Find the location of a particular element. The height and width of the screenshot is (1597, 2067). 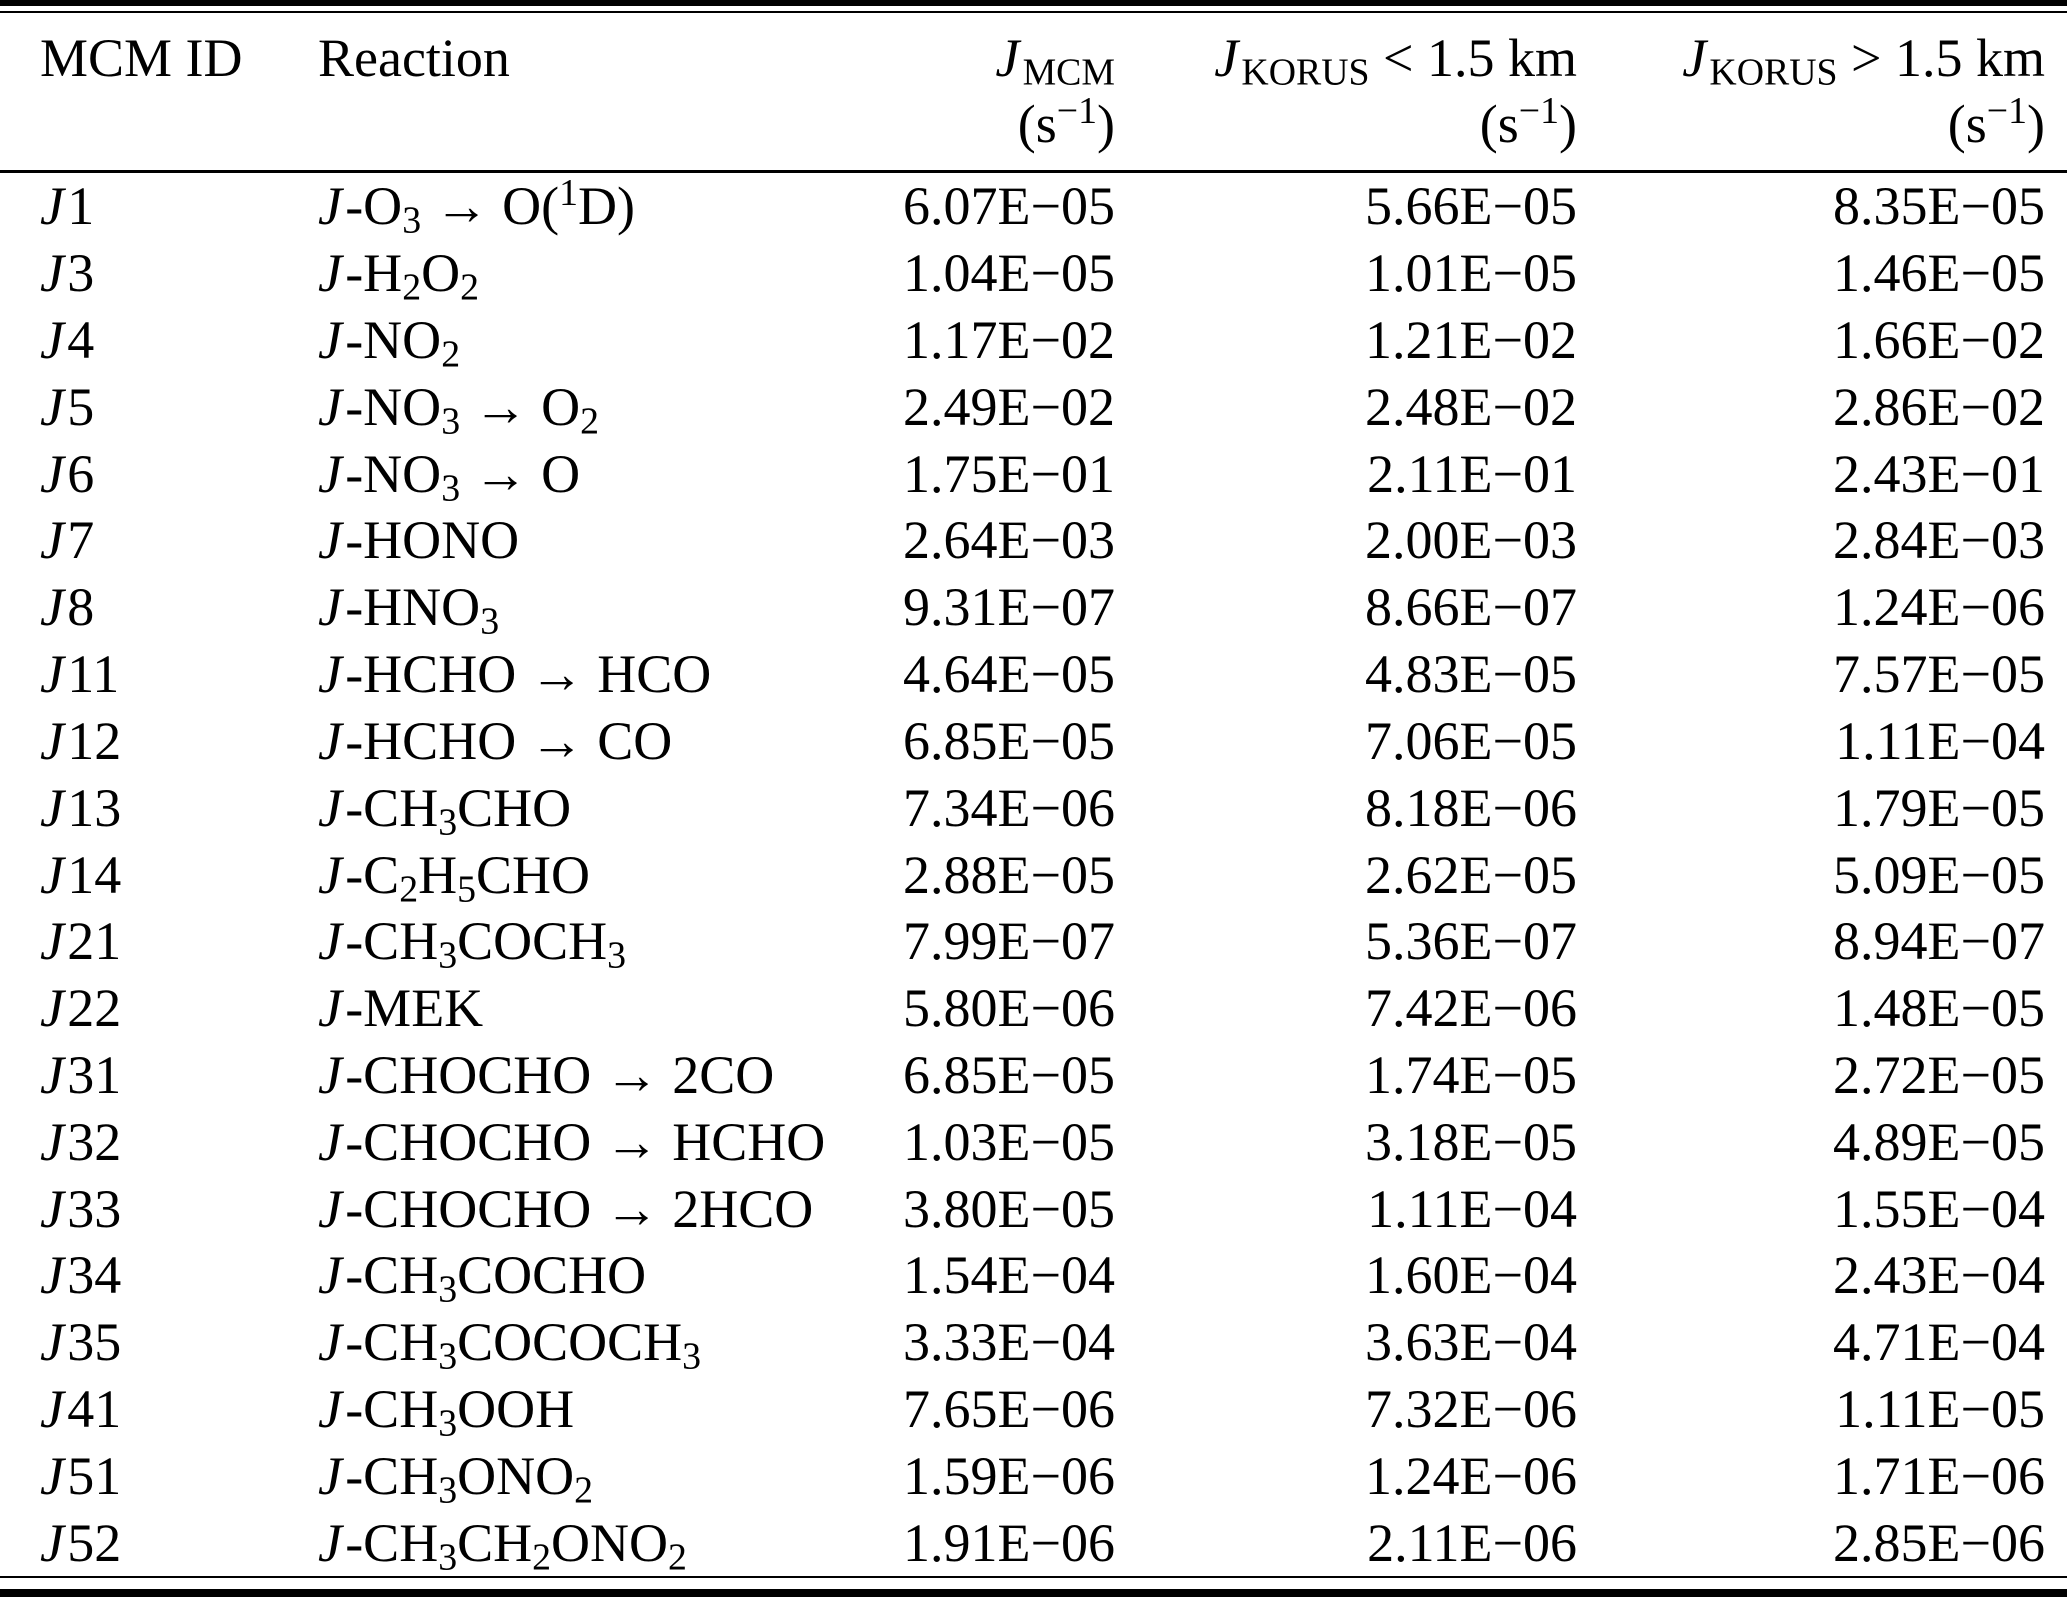

cell-j-mcm: 6.85E−05 is located at coordinates (1009, 1074).